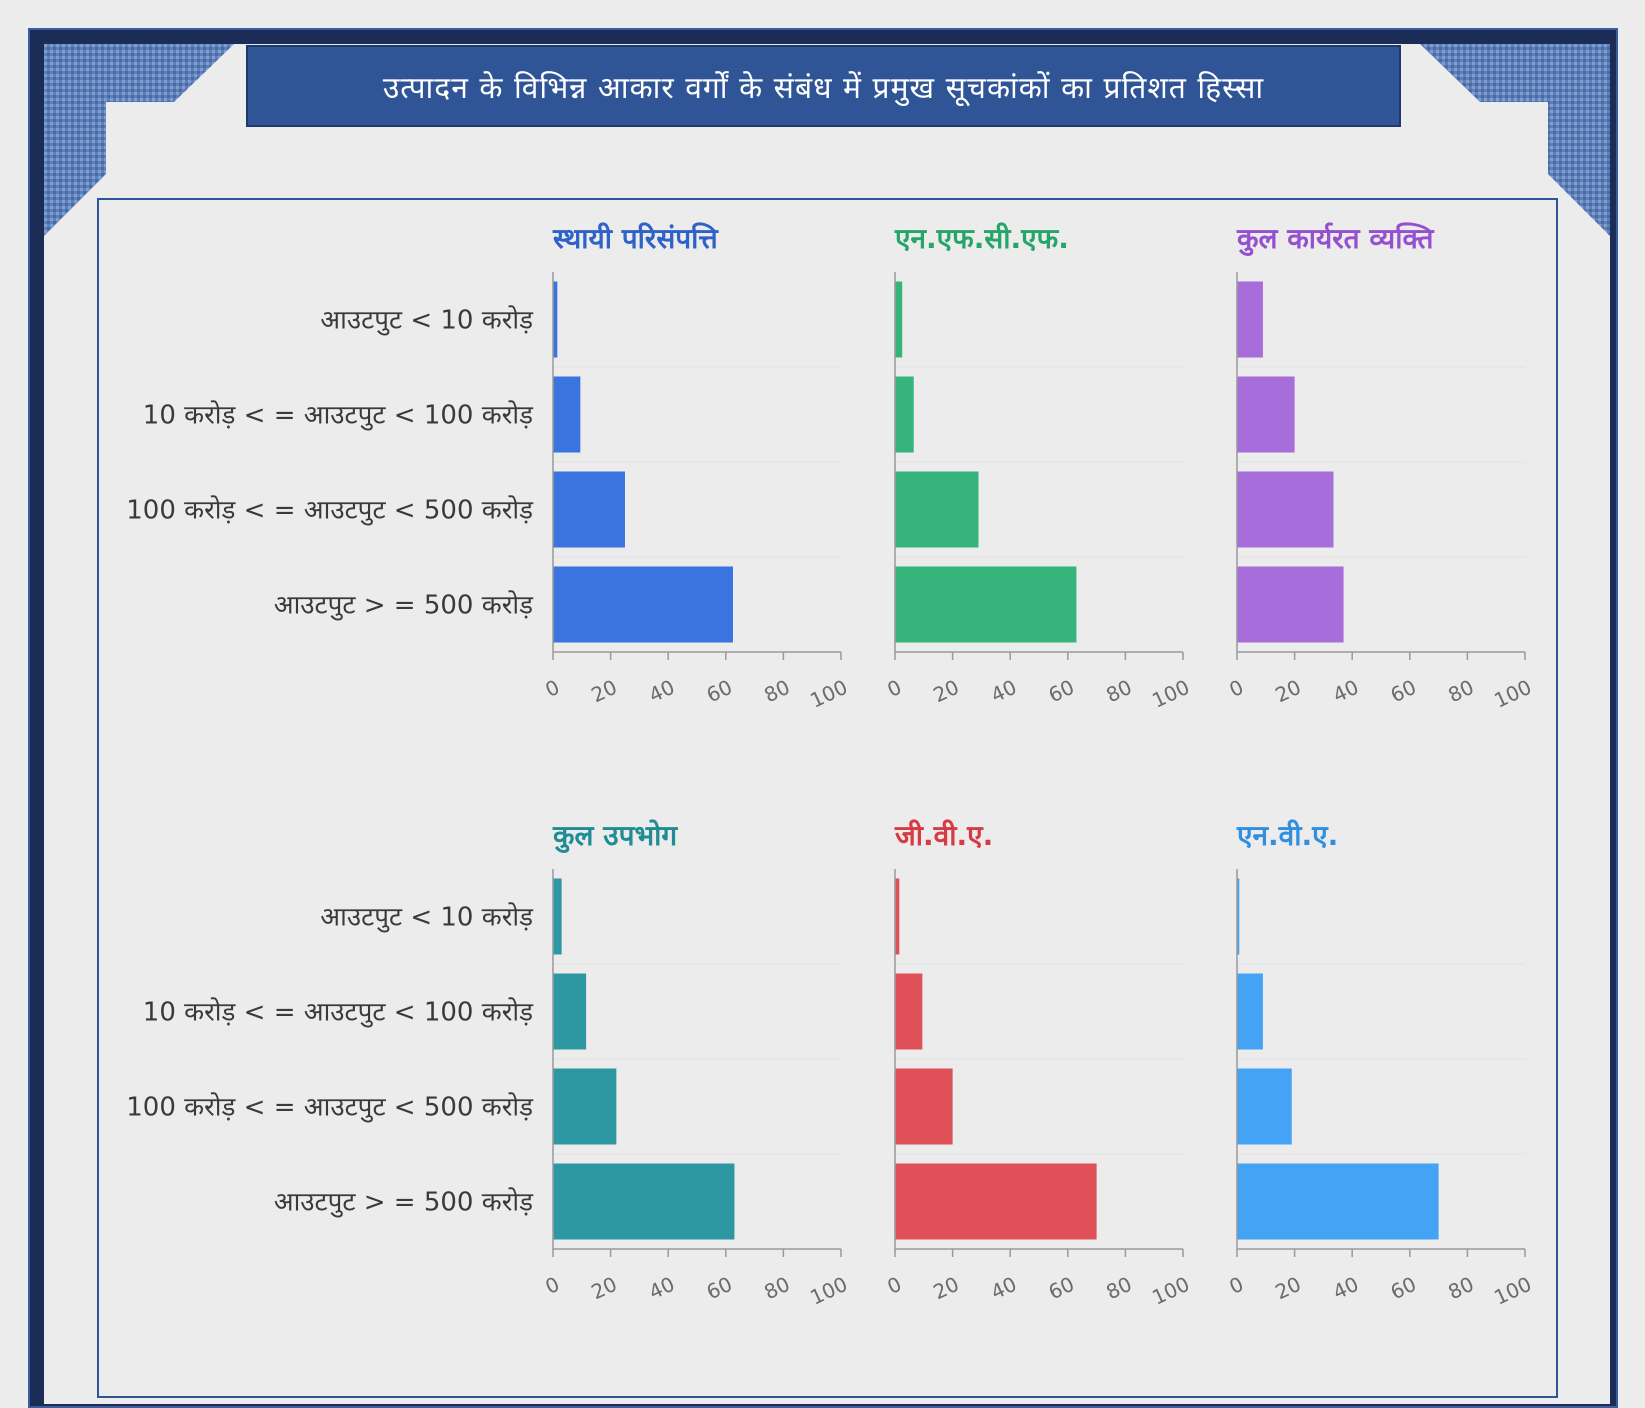  Describe the element at coordinates (615, 836) in the screenshot. I see `chart-title: कुल उपभोग` at that location.